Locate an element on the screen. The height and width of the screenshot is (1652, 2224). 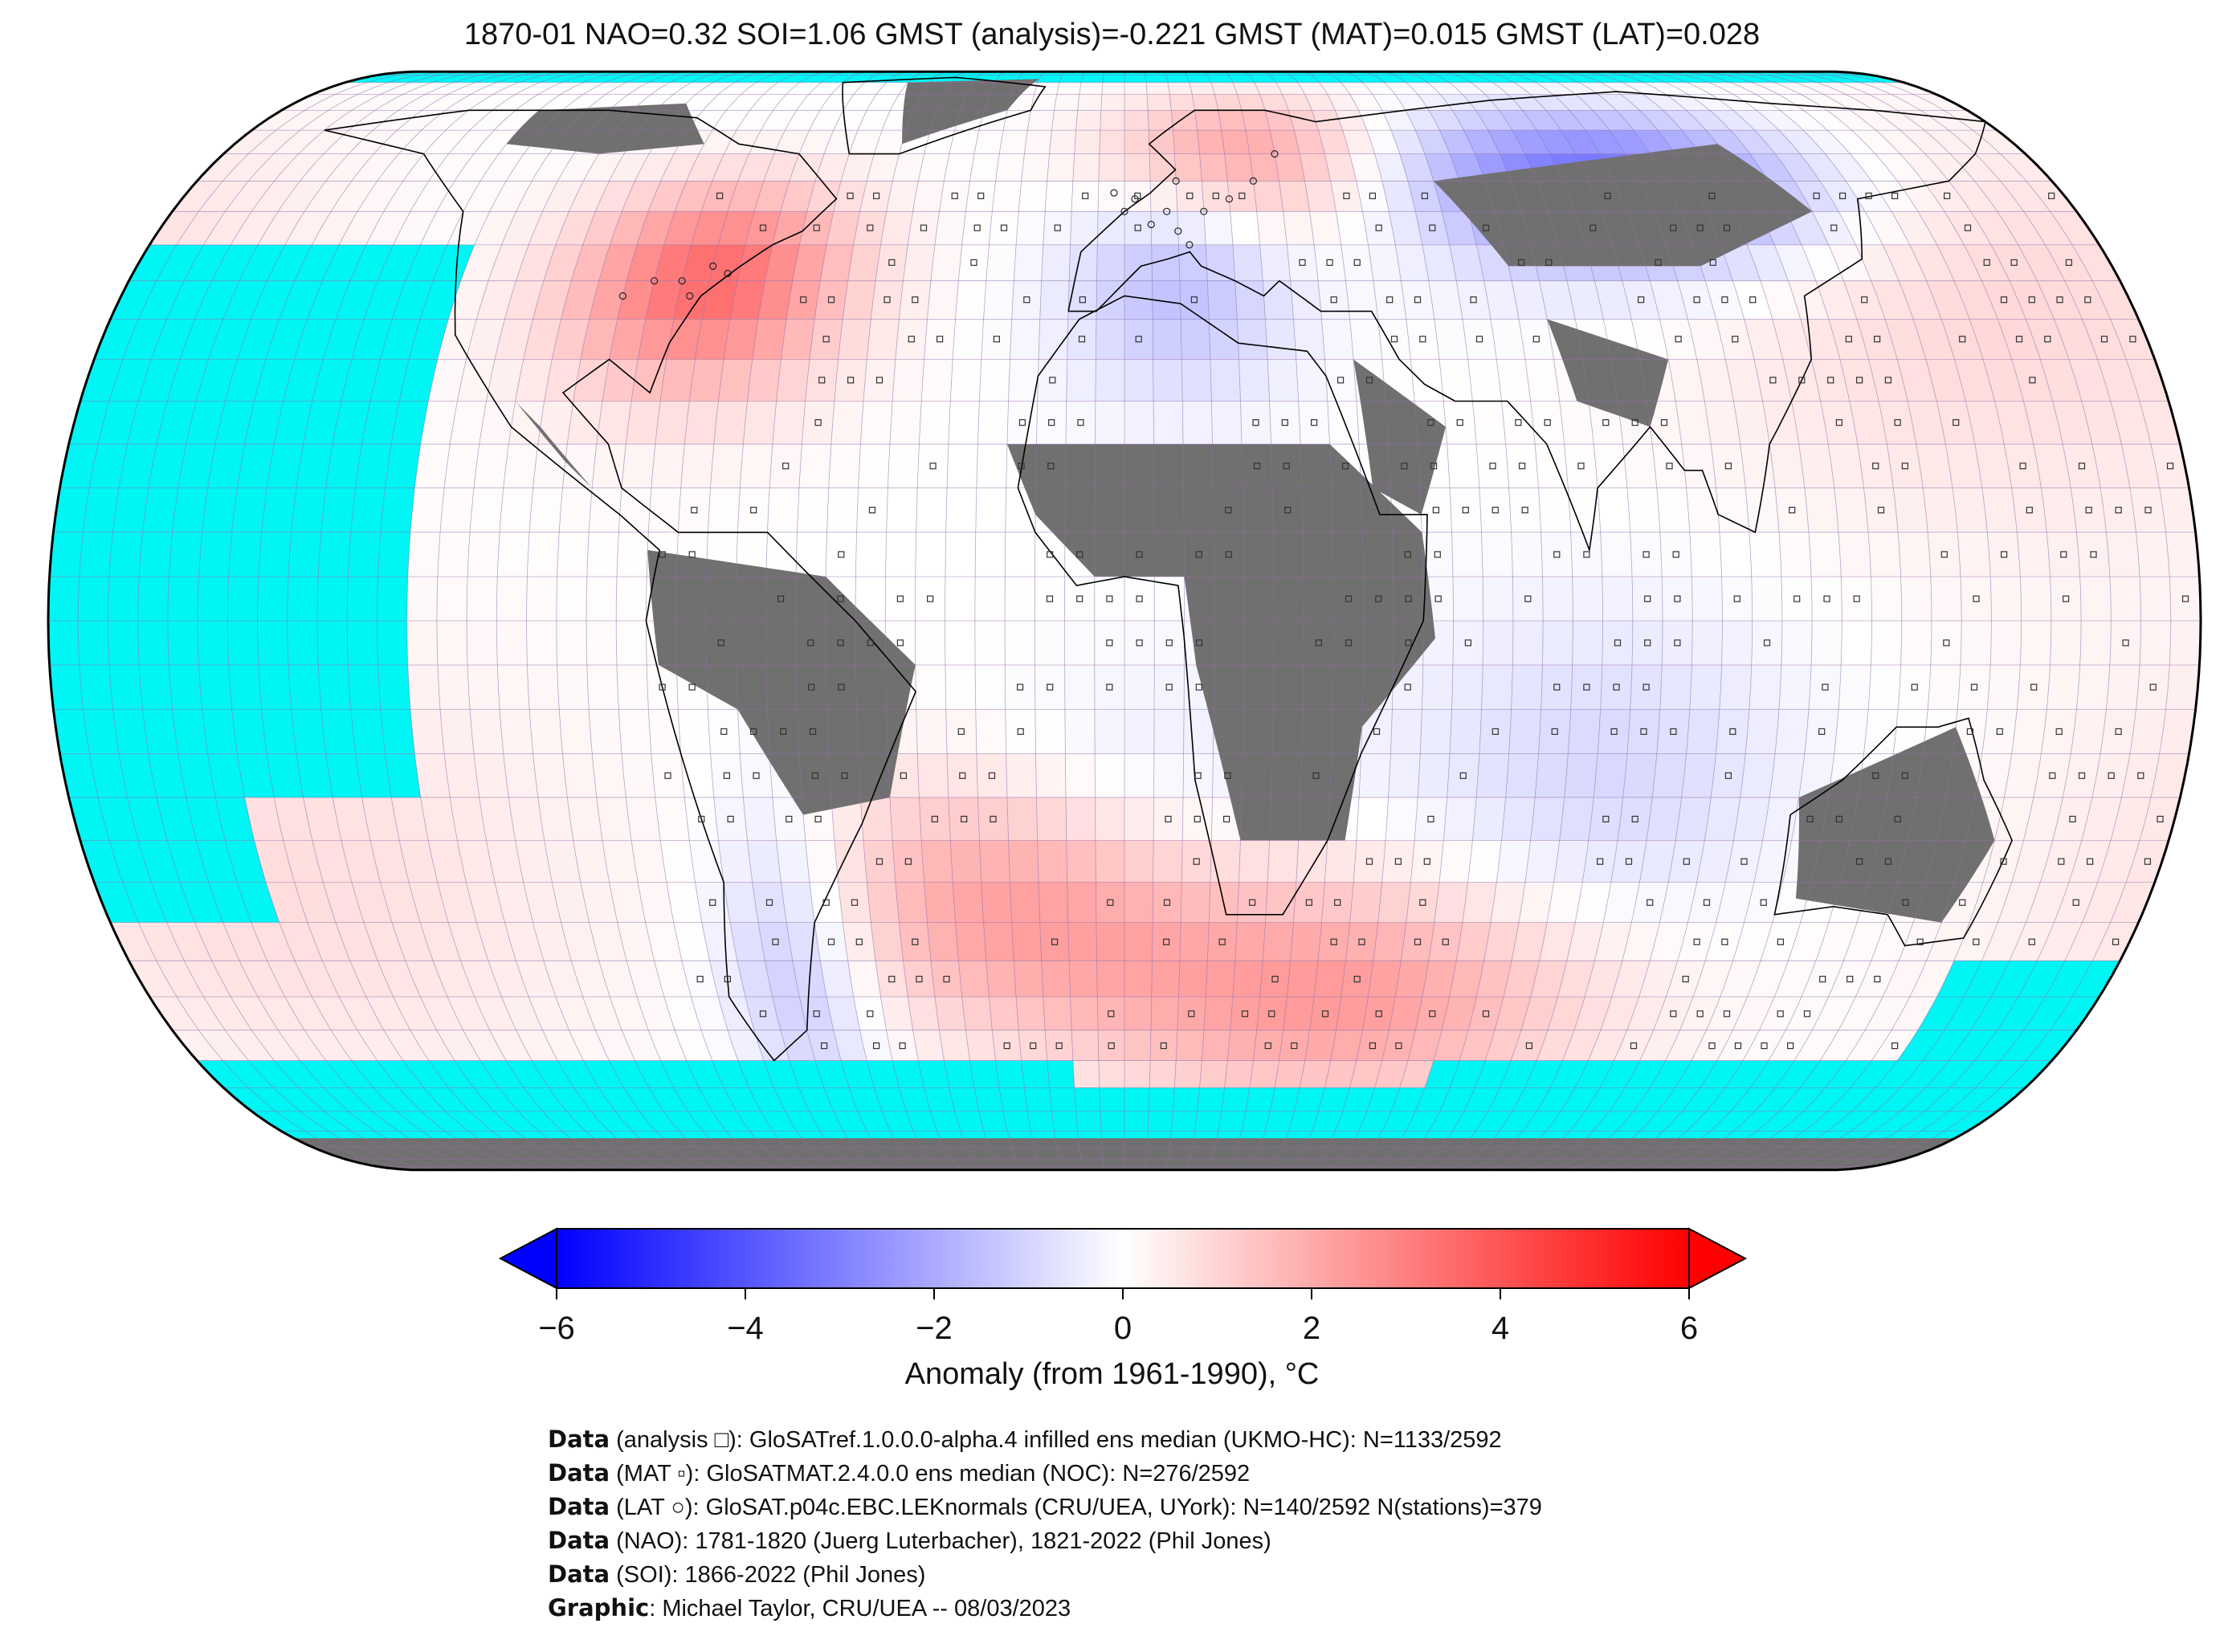
land-missing-polygon is located at coordinates (1895, 825).